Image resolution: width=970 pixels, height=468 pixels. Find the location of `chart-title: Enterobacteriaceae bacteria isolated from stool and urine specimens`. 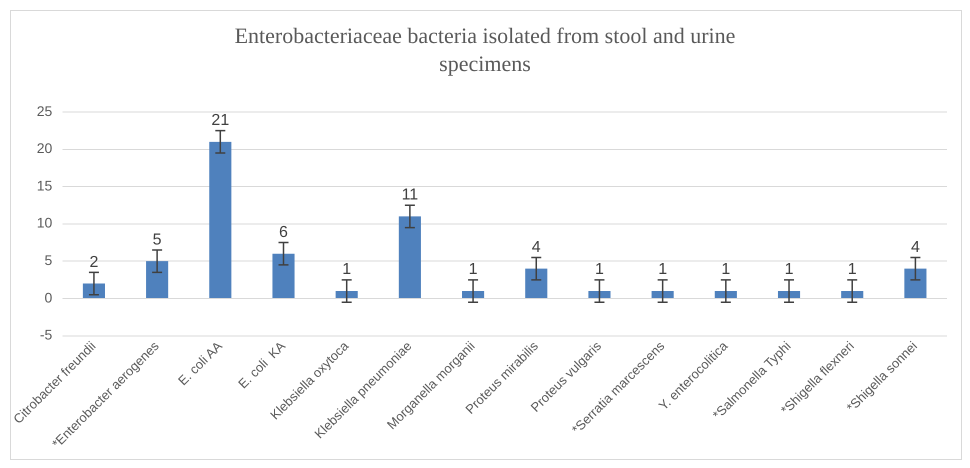

chart-title: Enterobacteriaceae bacteria isolated from stool and urine specimens is located at coordinates (485, 50).